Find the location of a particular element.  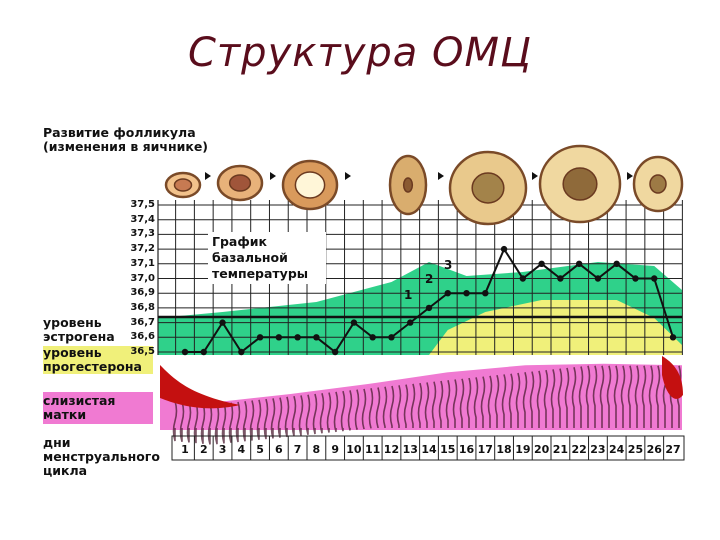

ovulation-icon-core is located at coordinates (408, 185).